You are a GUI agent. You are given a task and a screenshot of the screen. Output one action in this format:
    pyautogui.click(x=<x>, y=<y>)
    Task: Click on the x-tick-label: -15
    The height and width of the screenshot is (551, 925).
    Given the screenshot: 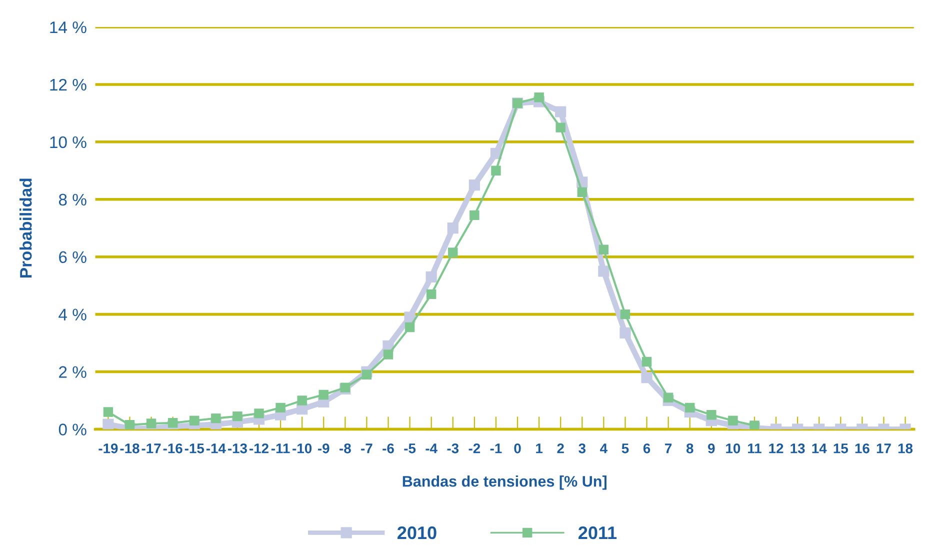 What is the action you would take?
    pyautogui.click(x=194, y=449)
    